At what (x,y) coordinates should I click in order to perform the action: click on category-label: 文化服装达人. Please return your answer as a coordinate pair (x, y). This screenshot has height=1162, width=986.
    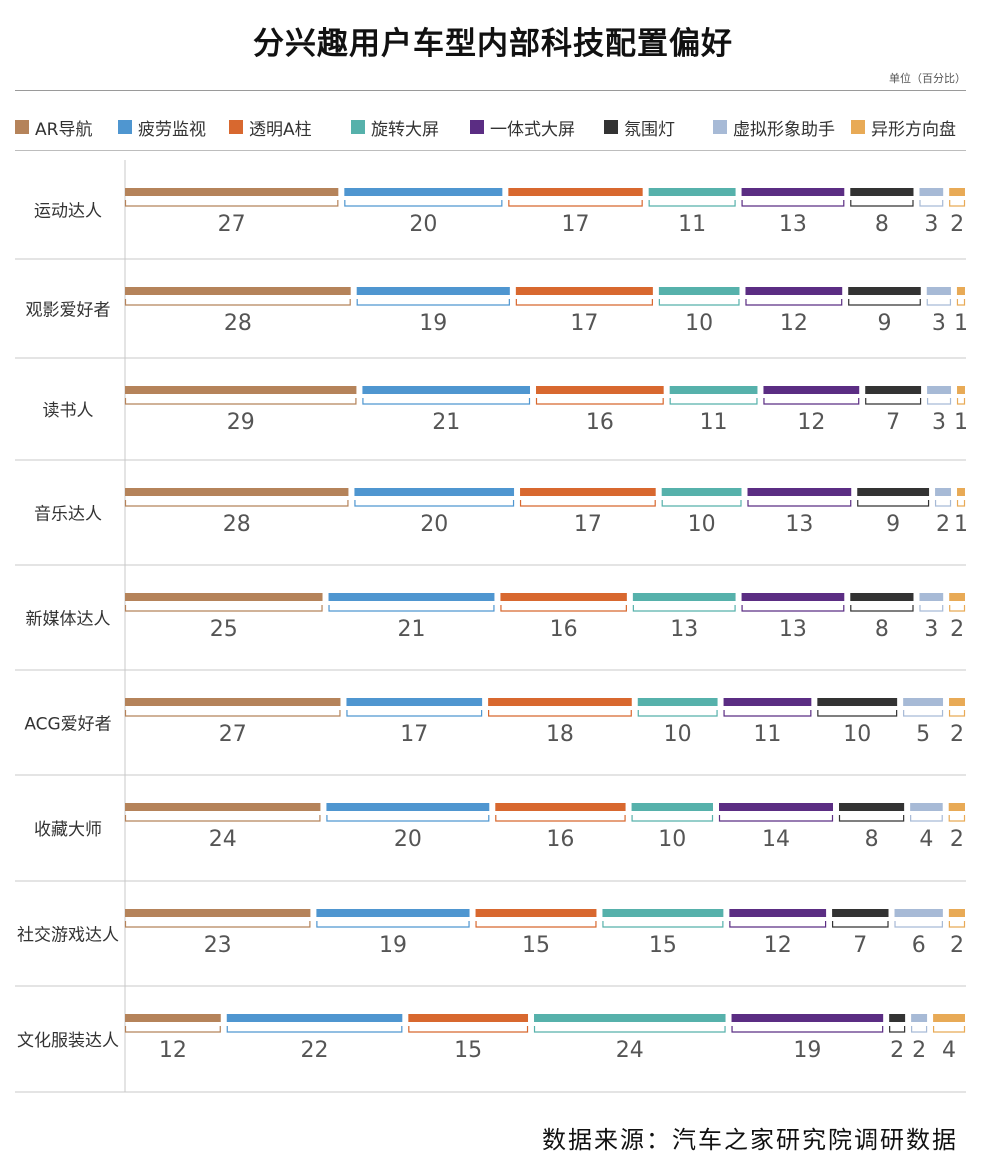
    Looking at the image, I should click on (68, 1041).